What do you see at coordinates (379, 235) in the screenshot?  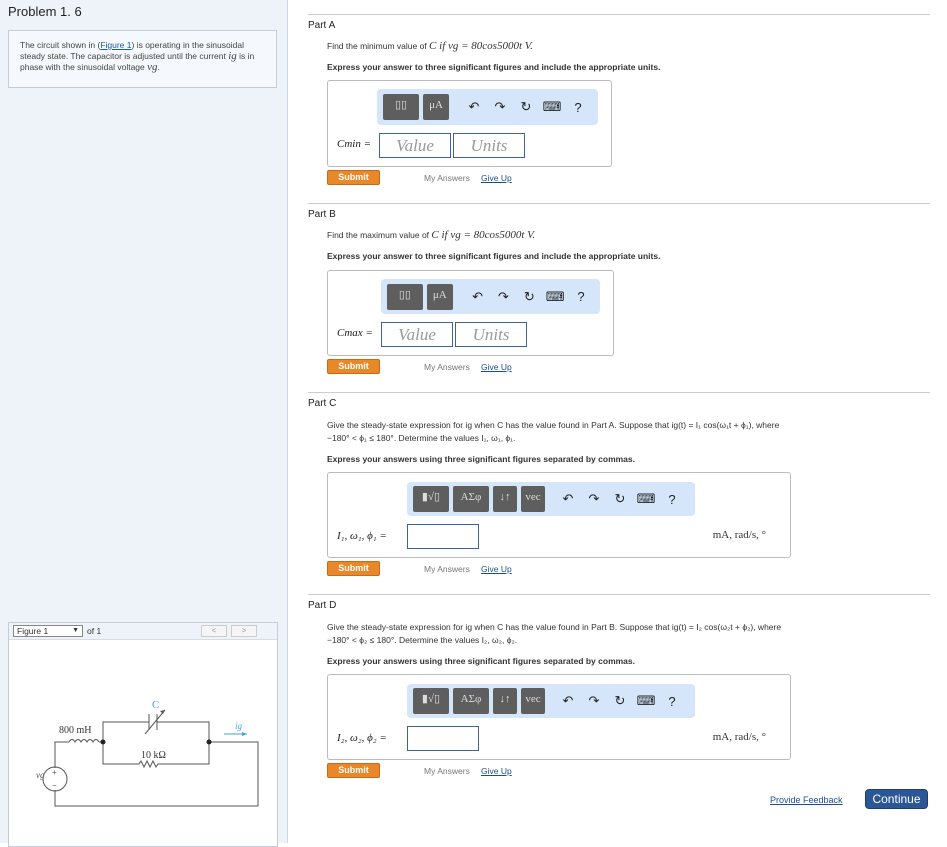 I see `question-text: Find the maximum value of` at bounding box center [379, 235].